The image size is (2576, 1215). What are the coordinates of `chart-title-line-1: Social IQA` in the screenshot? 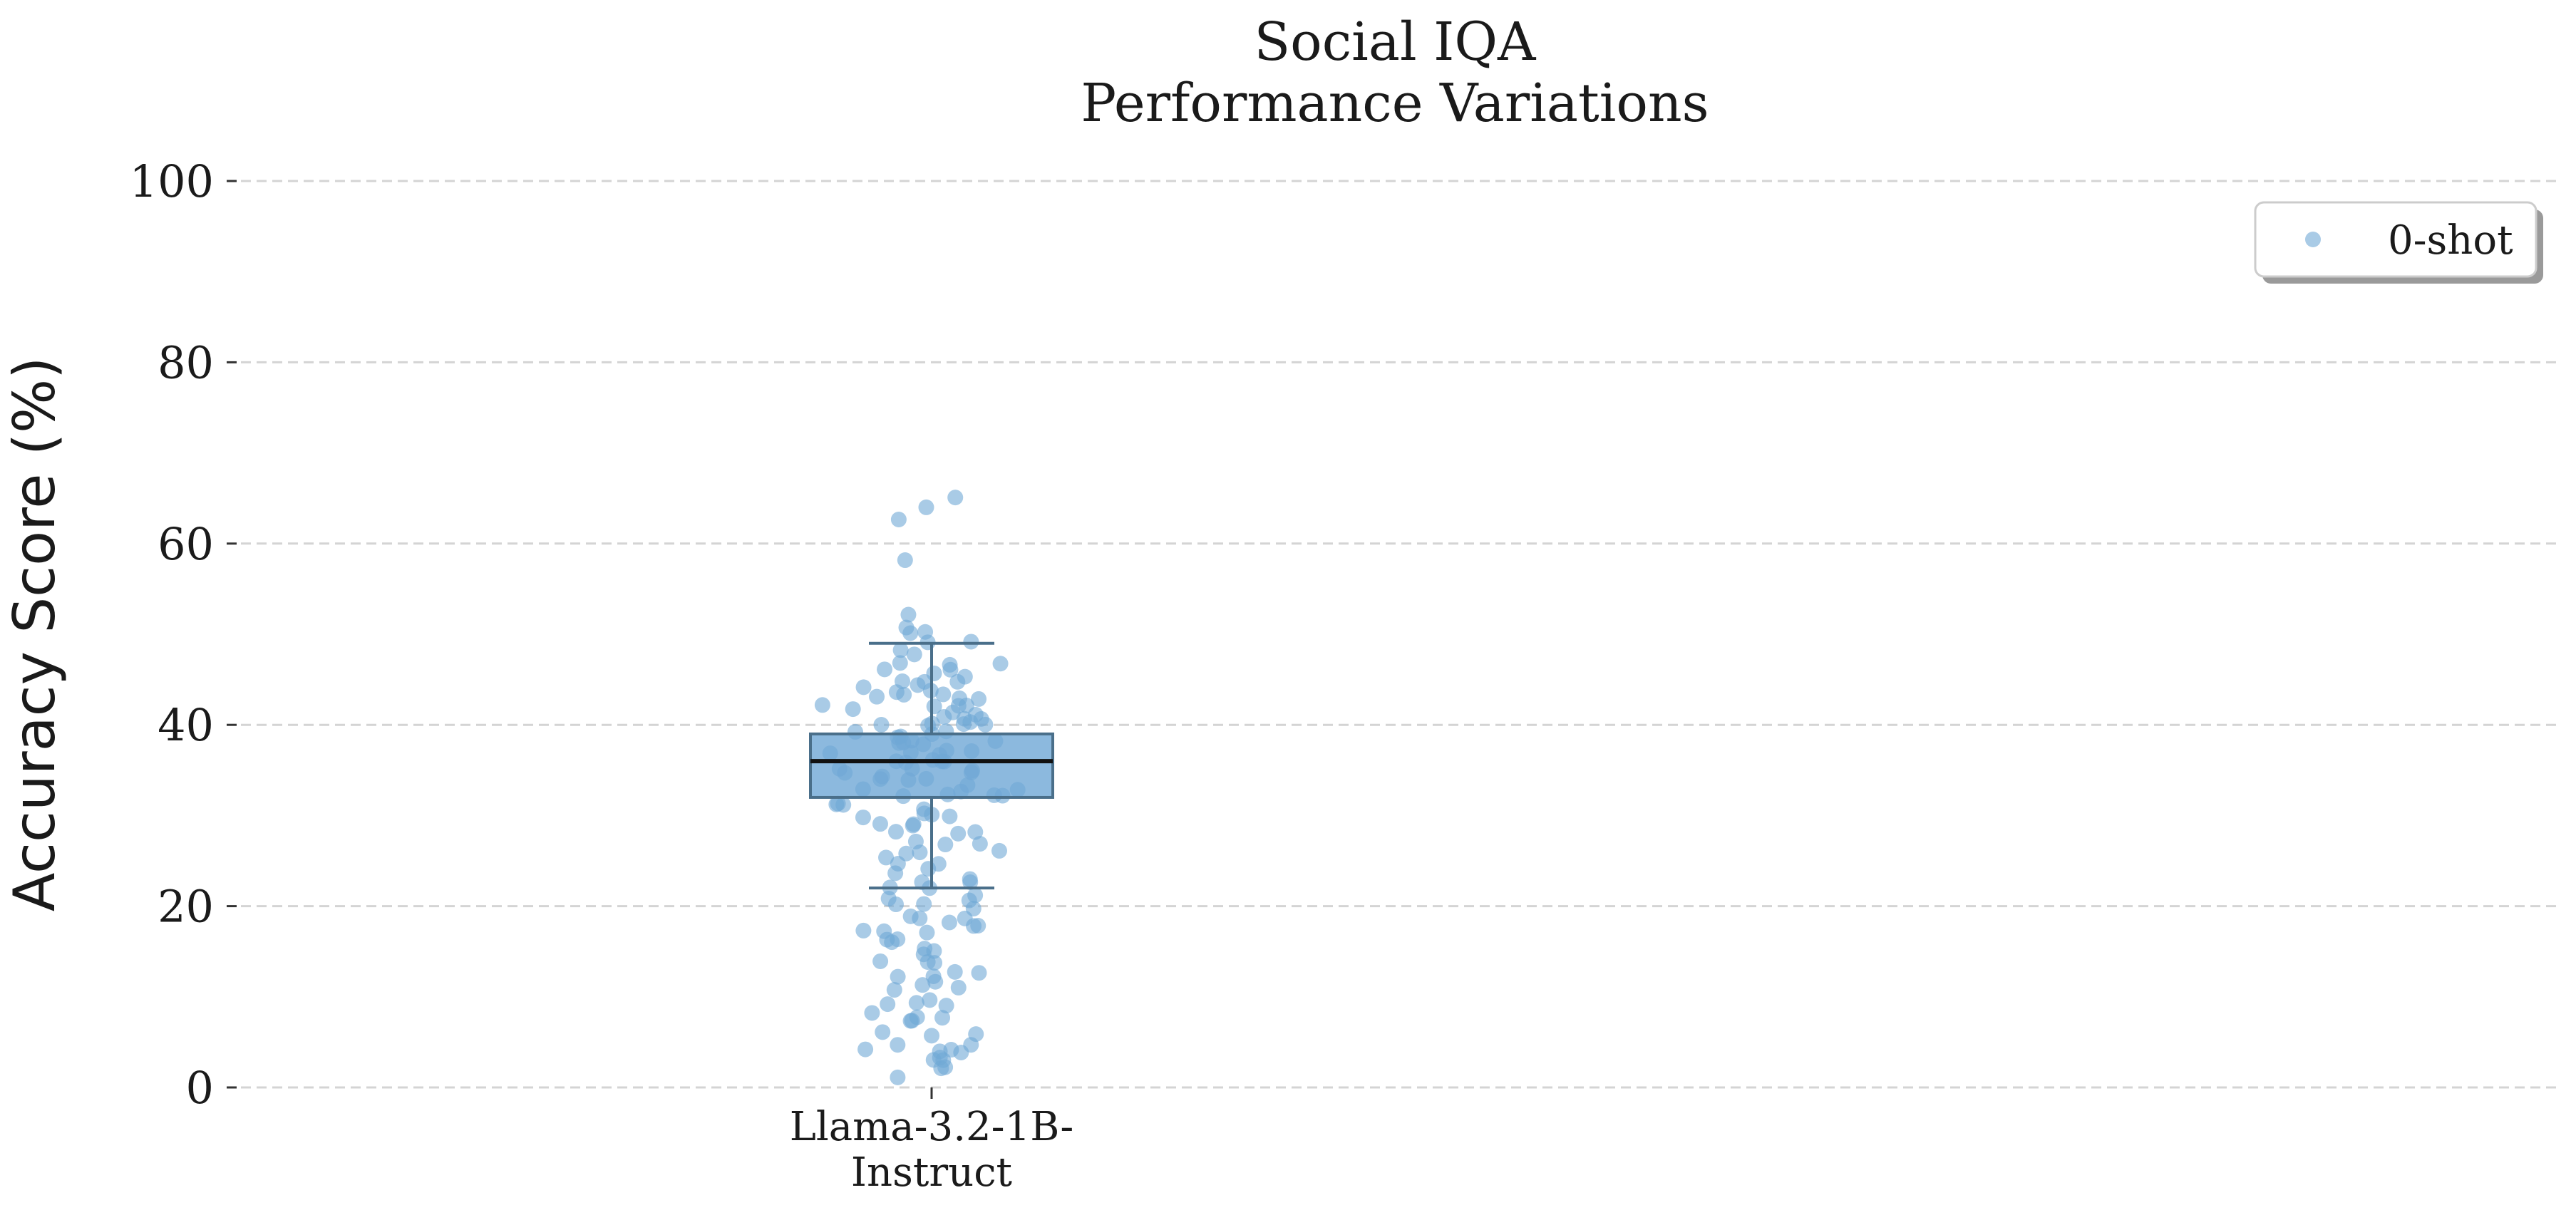 It's located at (1395, 42).